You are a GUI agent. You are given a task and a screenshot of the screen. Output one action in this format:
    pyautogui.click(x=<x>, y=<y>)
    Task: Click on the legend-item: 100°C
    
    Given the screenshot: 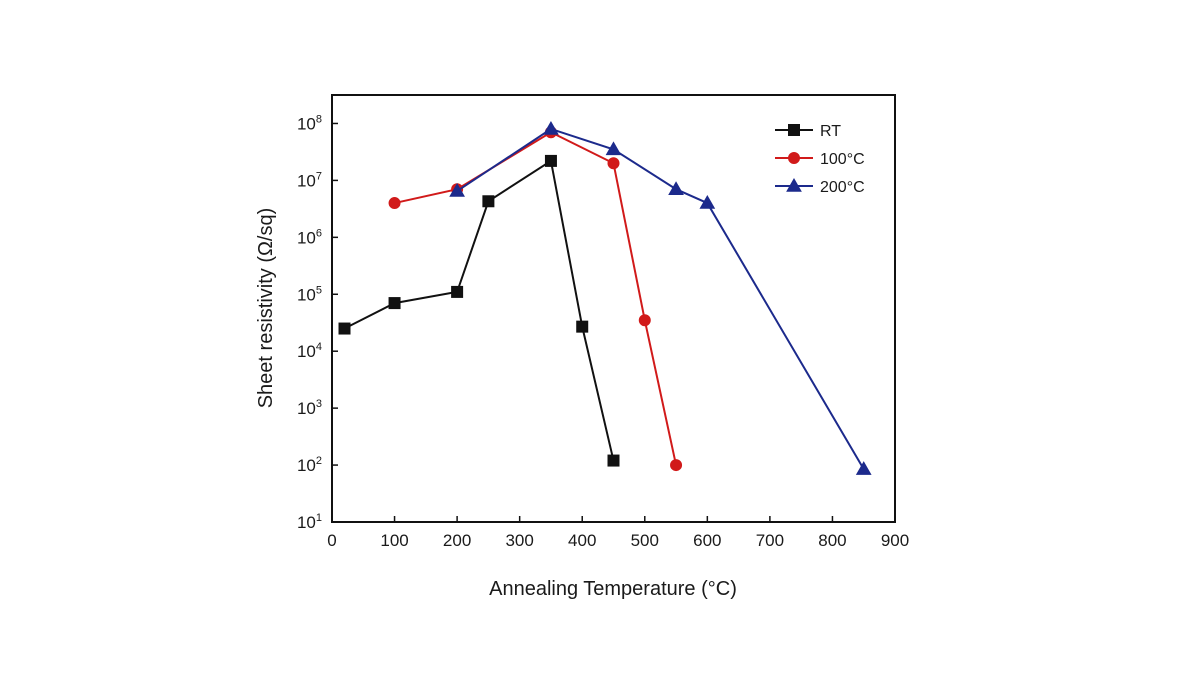 What is the action you would take?
    pyautogui.click(x=820, y=159)
    